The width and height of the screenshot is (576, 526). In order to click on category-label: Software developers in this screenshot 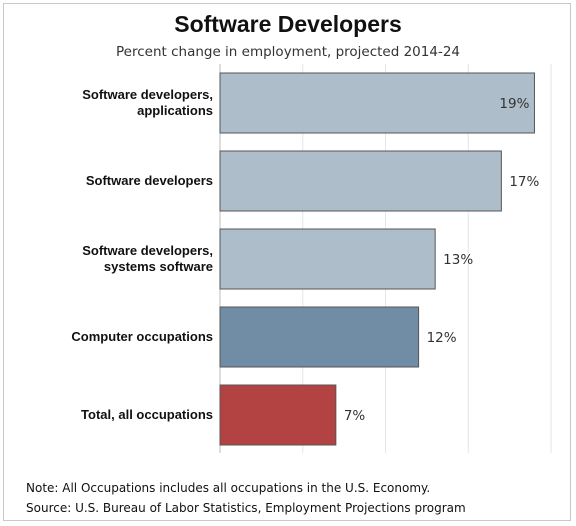, I will do `click(149, 180)`.